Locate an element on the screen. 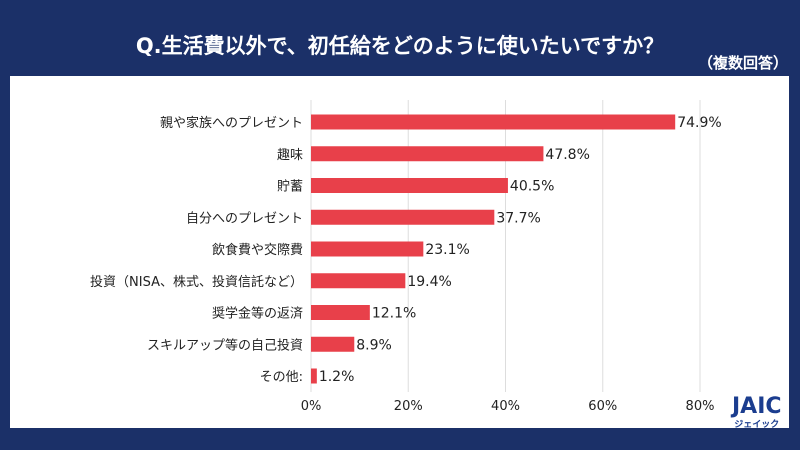 This screenshot has height=450, width=800. value-label: 37.7% is located at coordinates (518, 218).